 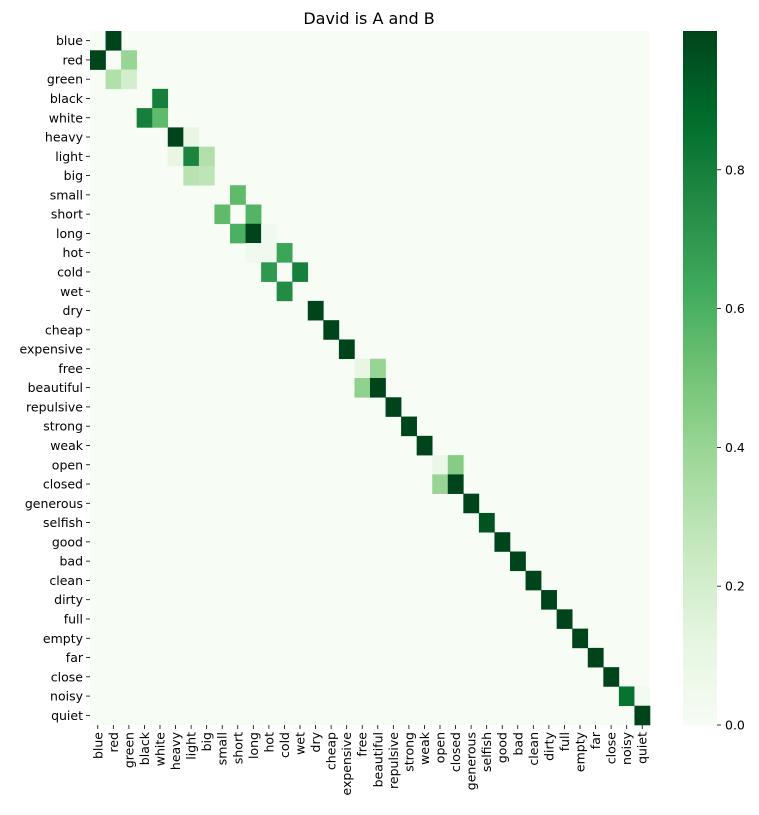 I want to click on x-tick-label: good, so click(x=502, y=747).